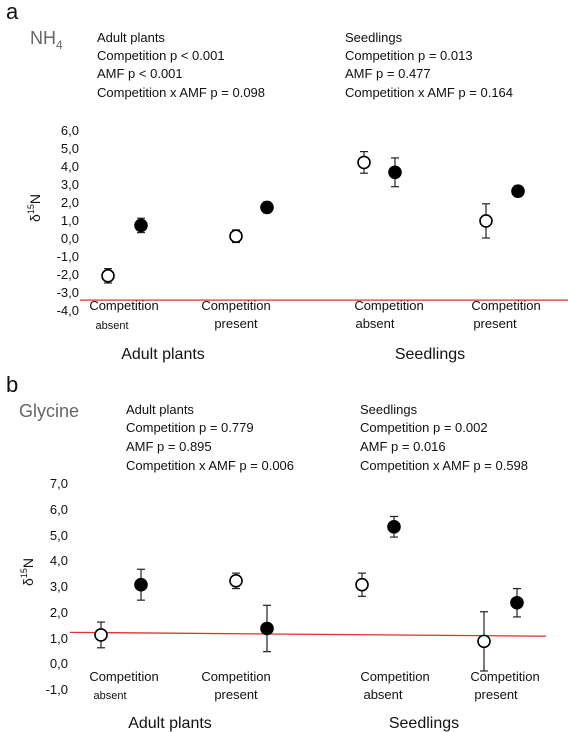 The width and height of the screenshot is (568, 732). Describe the element at coordinates (308, 634) in the screenshot. I see `reference-line` at that location.